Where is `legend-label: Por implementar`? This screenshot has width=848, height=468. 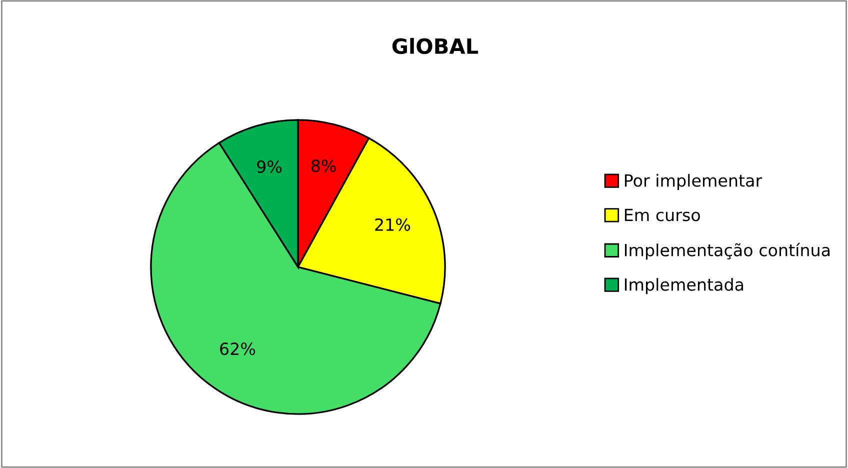 legend-label: Por implementar is located at coordinates (693, 182).